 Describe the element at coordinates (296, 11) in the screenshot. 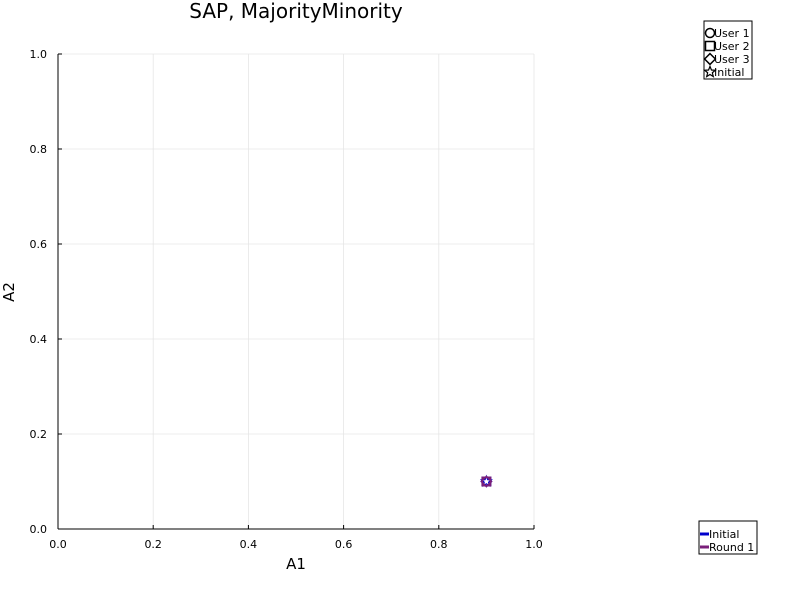

I see `chart-title: SAP, MajorityMinority` at that location.